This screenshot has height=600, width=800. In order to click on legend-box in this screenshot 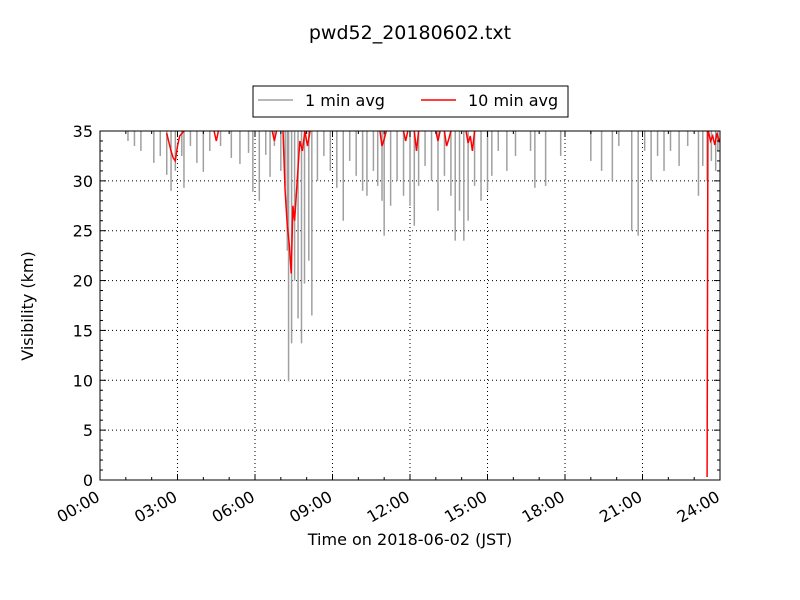, I will do `click(410, 101)`.